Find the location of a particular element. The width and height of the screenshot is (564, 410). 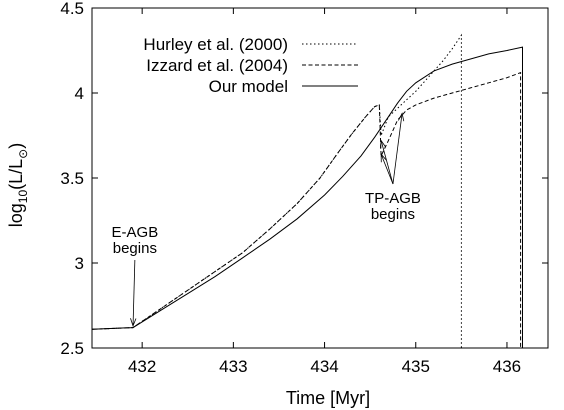

x-tick-label: 434 is located at coordinates (324, 366).